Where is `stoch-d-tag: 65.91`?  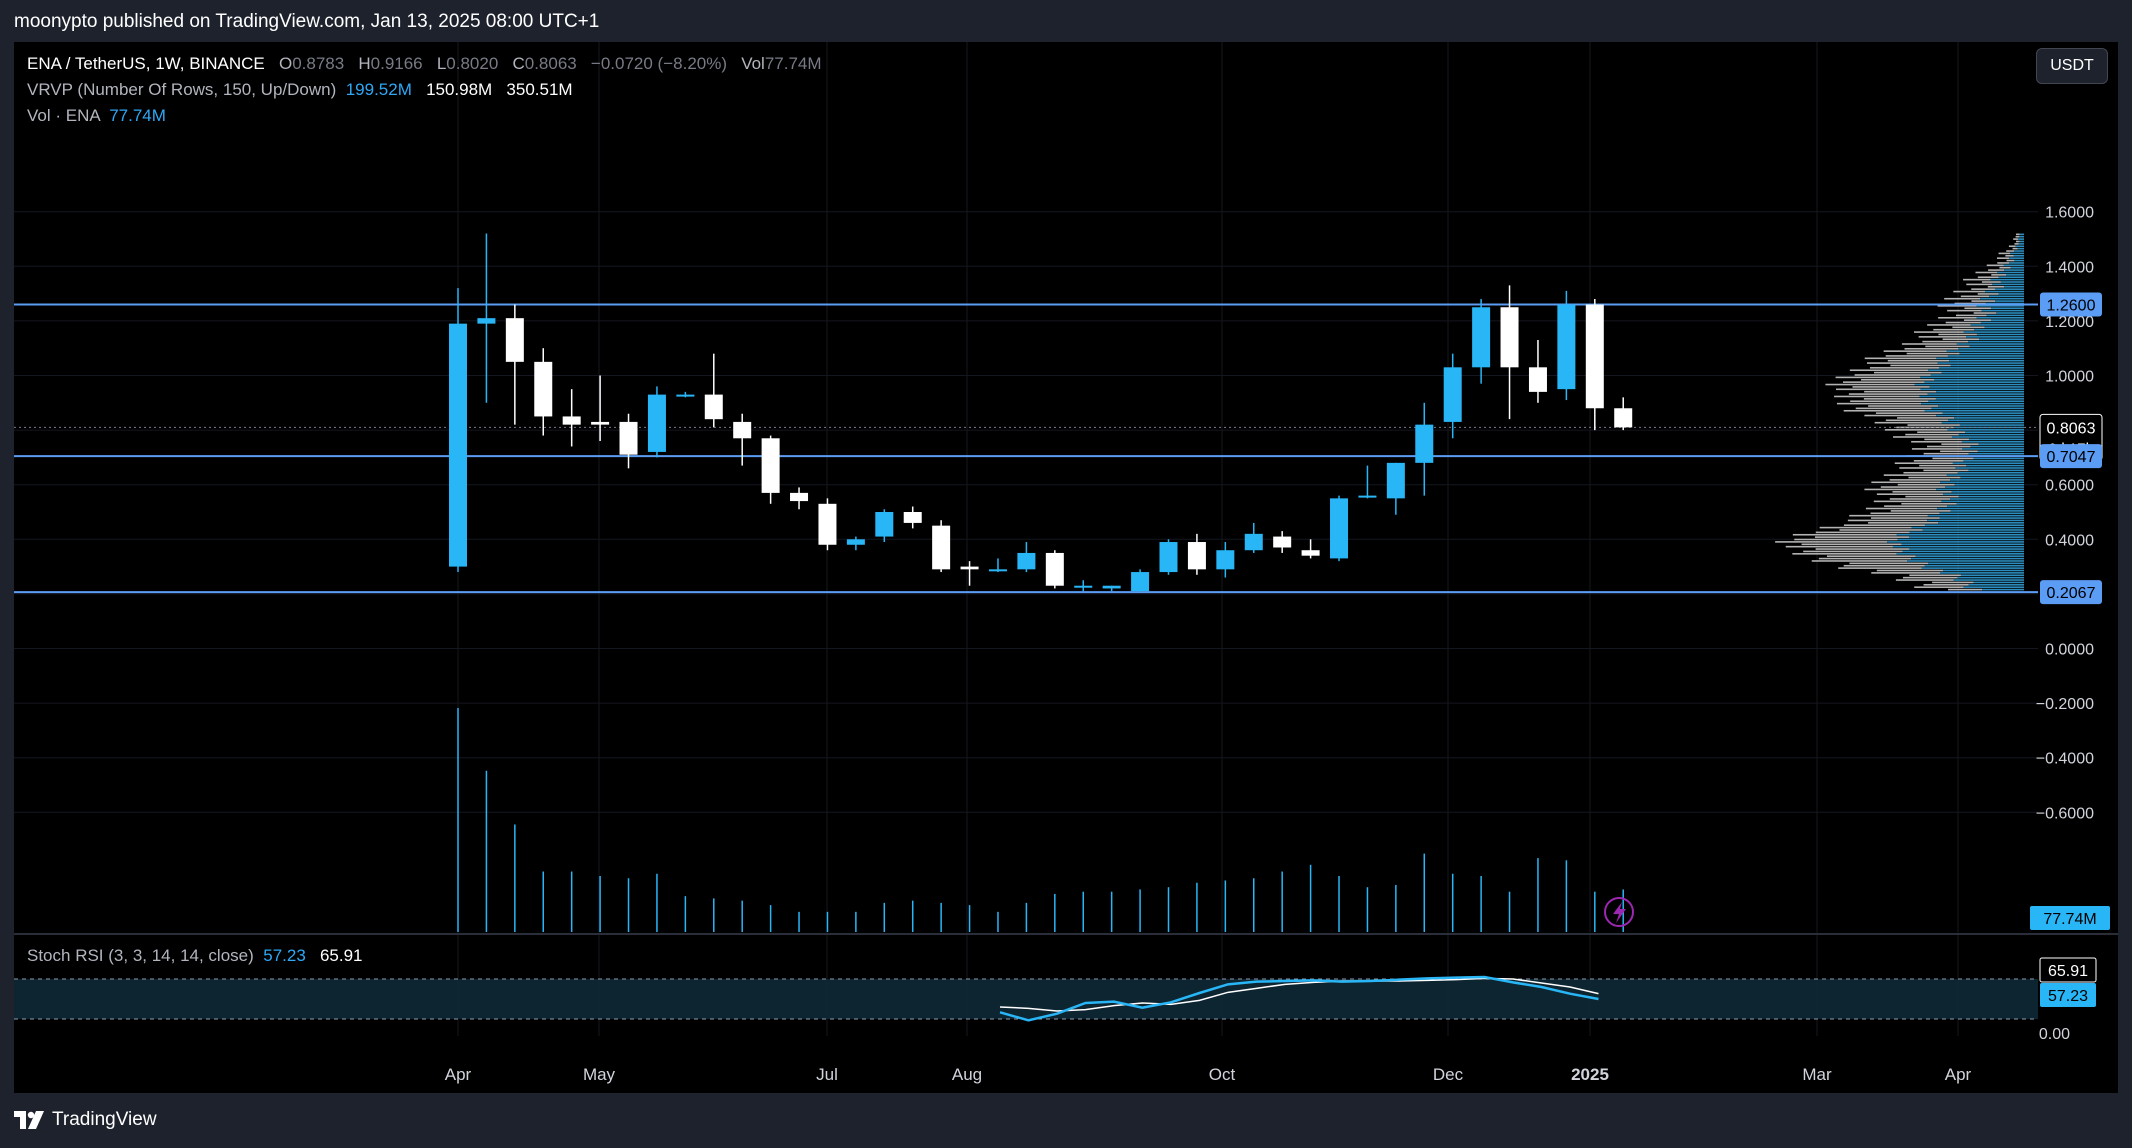 stoch-d-tag: 65.91 is located at coordinates (2068, 971).